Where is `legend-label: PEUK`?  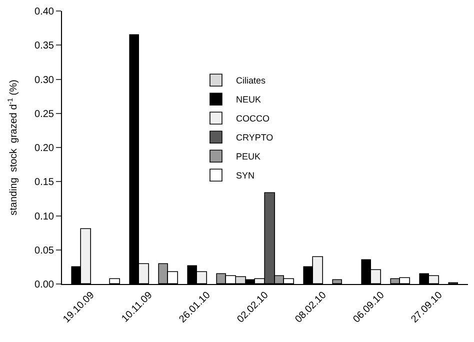 legend-label: PEUK is located at coordinates (248, 157).